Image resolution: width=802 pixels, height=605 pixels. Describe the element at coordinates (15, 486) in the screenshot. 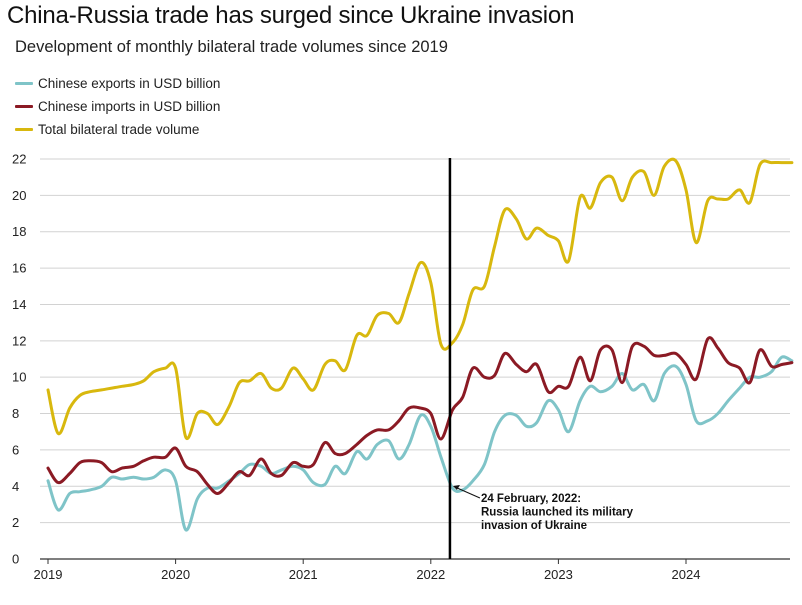

I see `y-tick-label: 4` at that location.